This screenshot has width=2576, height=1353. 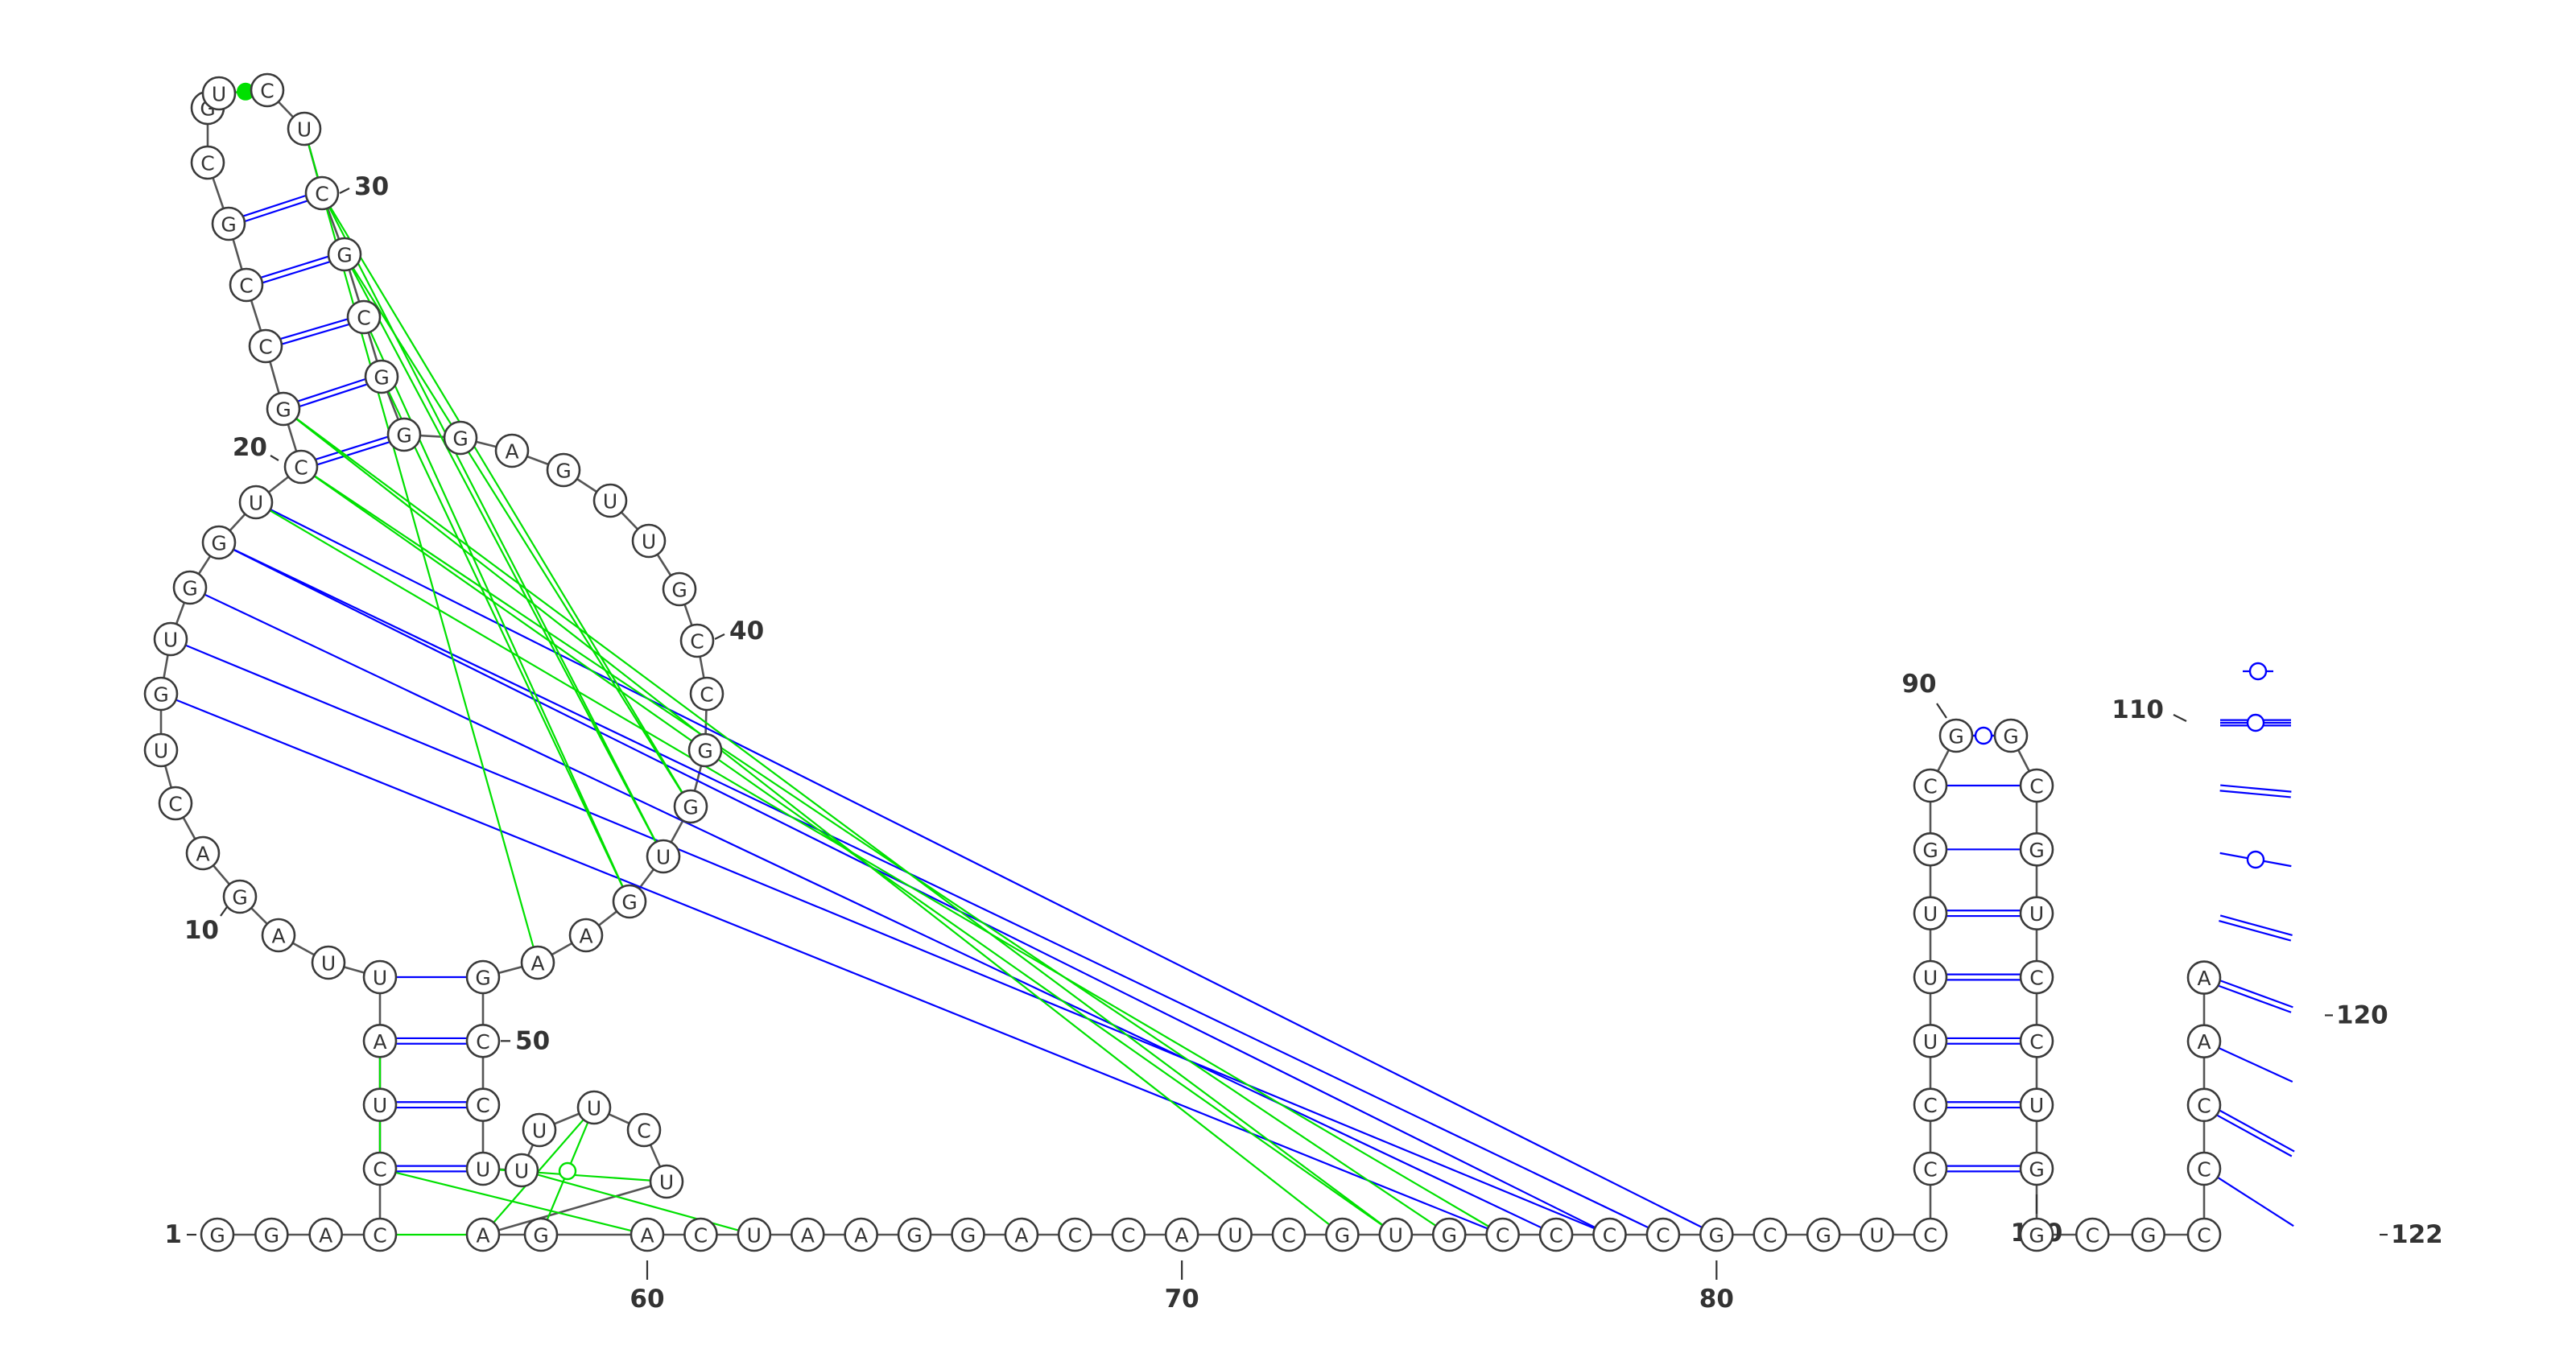 I want to click on nucleotide-92: G, so click(x=1956, y=735).